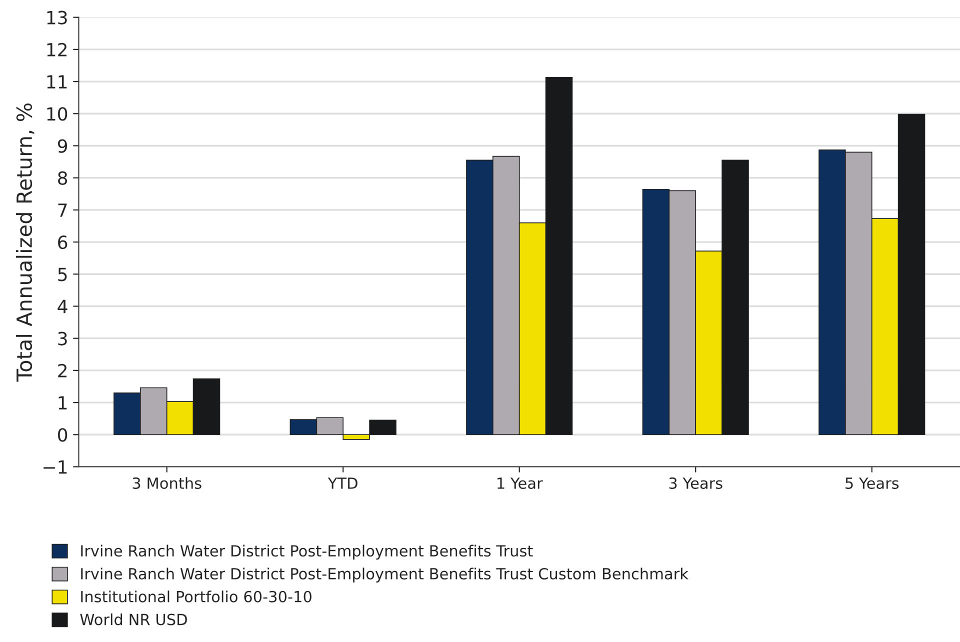 The image size is (960, 642). Describe the element at coordinates (196, 596) in the screenshot. I see `legend-label: Institutional Portfolio 60-30-10` at that location.